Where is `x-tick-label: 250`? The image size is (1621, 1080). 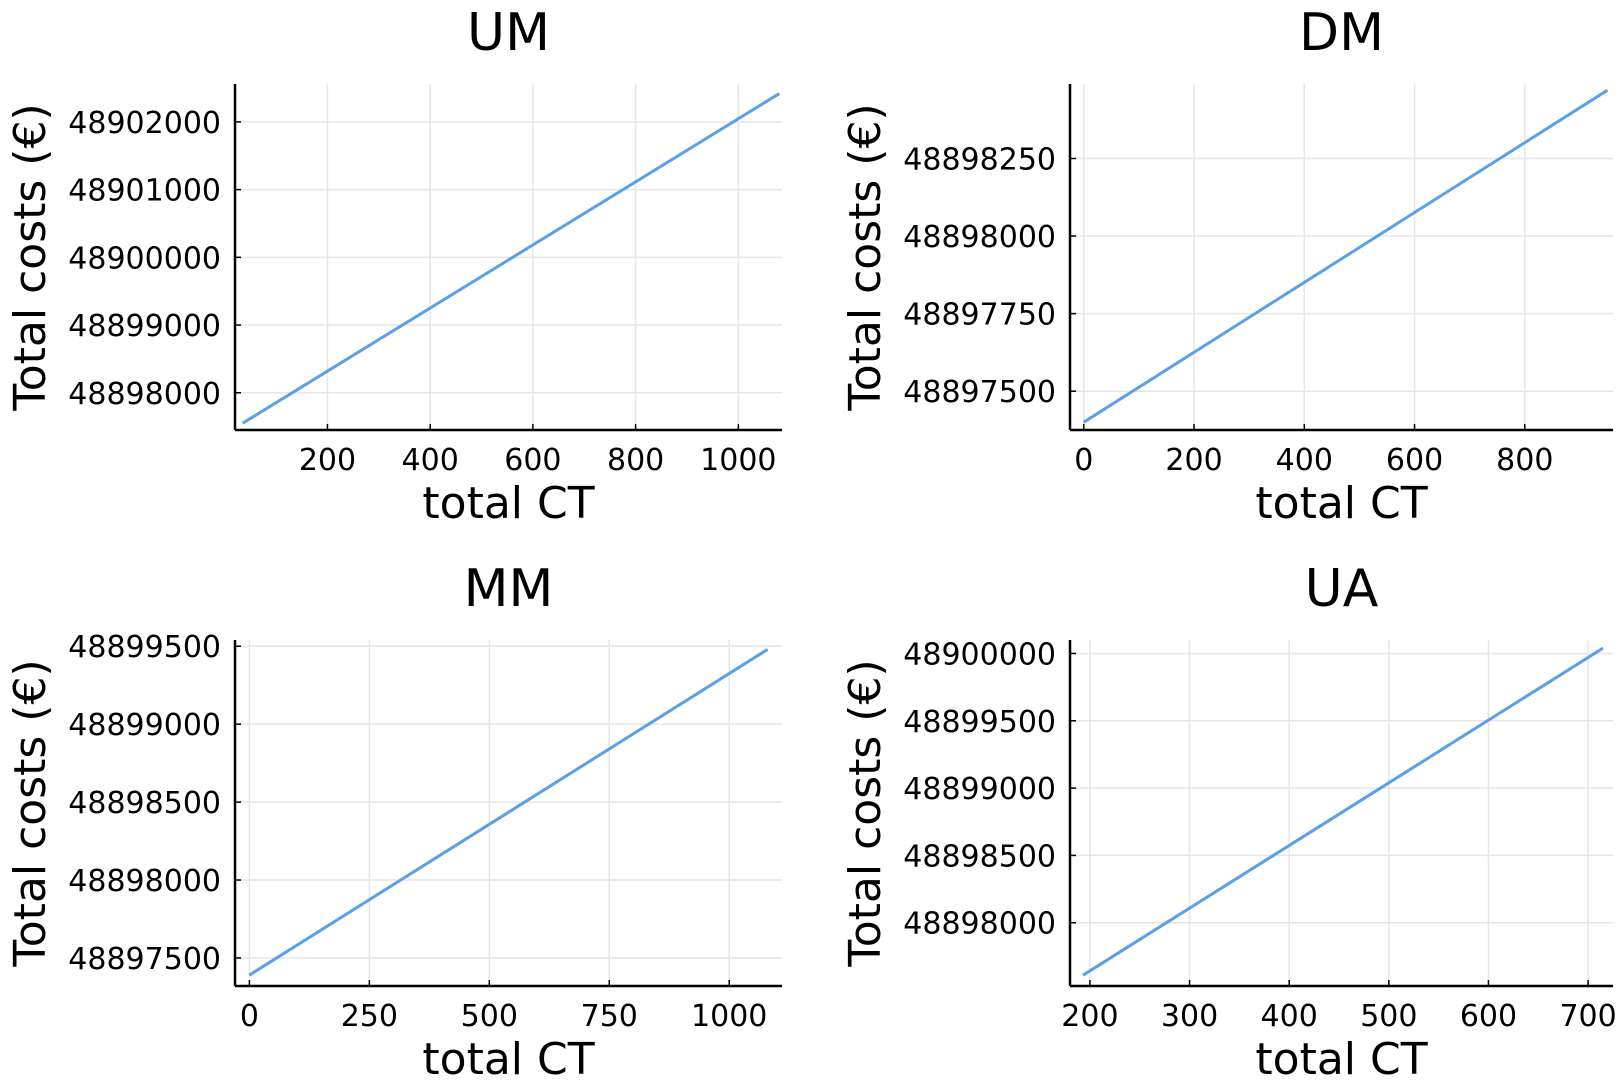 x-tick-label: 250 is located at coordinates (369, 1016).